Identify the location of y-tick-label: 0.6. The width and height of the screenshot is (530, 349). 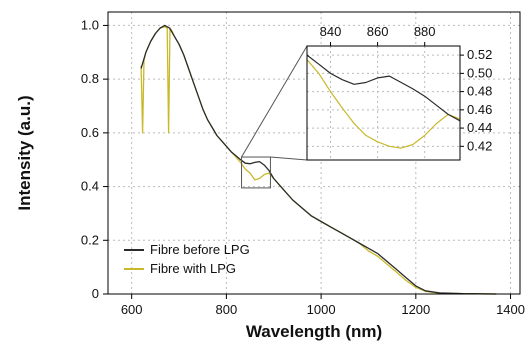
(90, 132).